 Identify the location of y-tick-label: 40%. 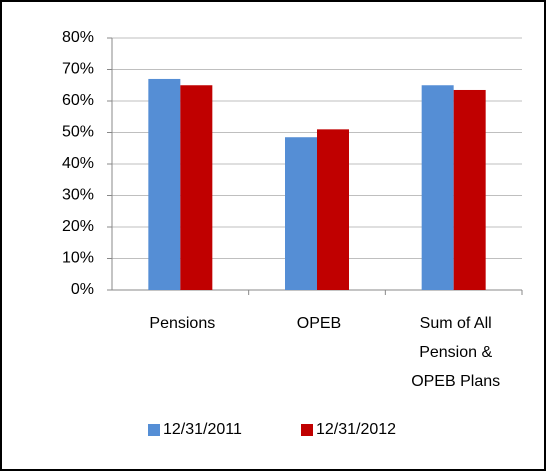
(78, 163).